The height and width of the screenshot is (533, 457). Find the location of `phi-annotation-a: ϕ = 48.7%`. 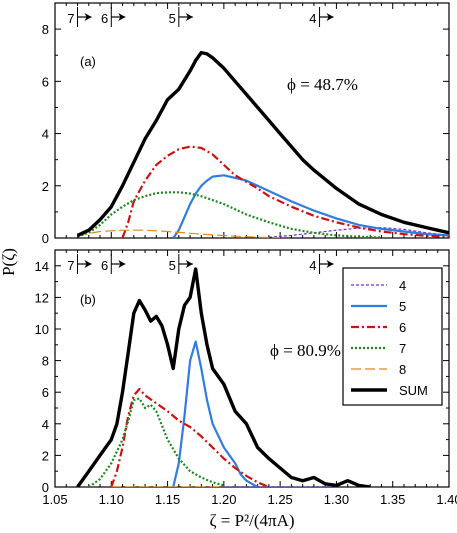

phi-annotation-a: ϕ = 48.7% is located at coordinates (322, 84).